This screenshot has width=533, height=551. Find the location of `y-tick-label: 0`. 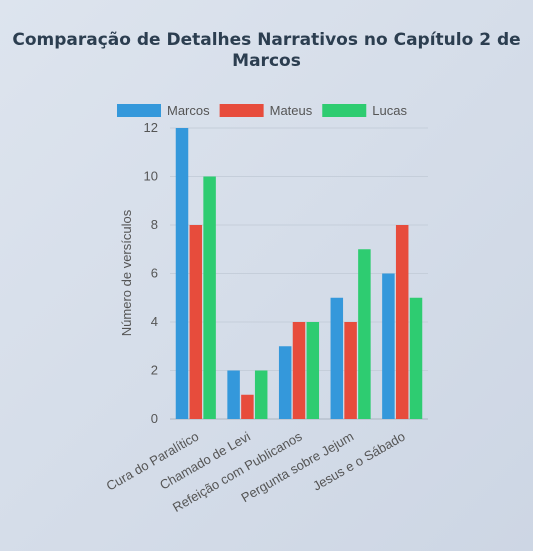

y-tick-label: 0 is located at coordinates (154, 418).